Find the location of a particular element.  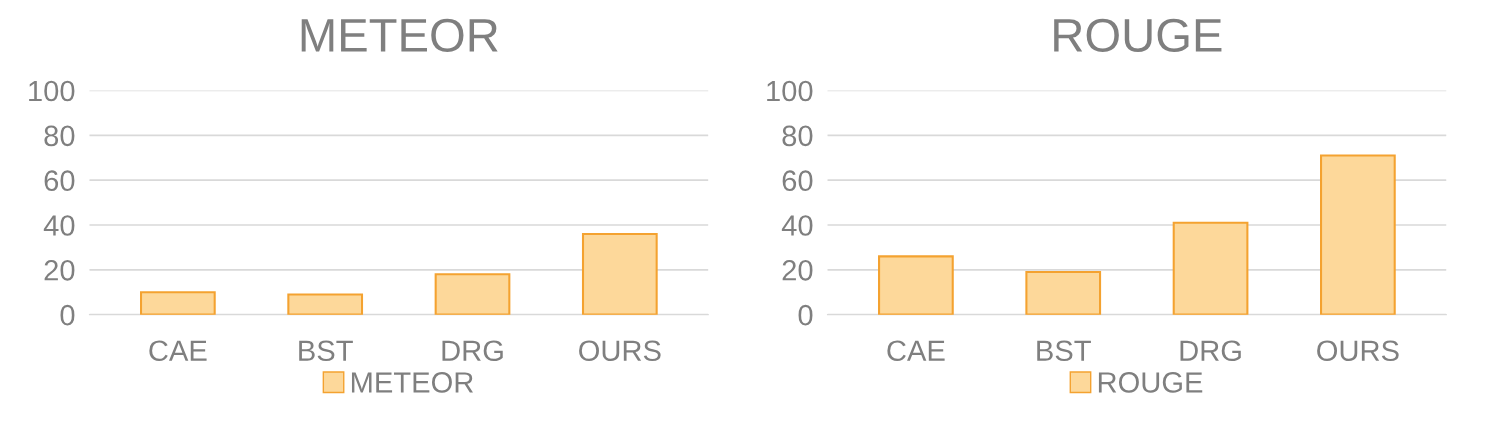

legend-label: METEOR is located at coordinates (412, 382).